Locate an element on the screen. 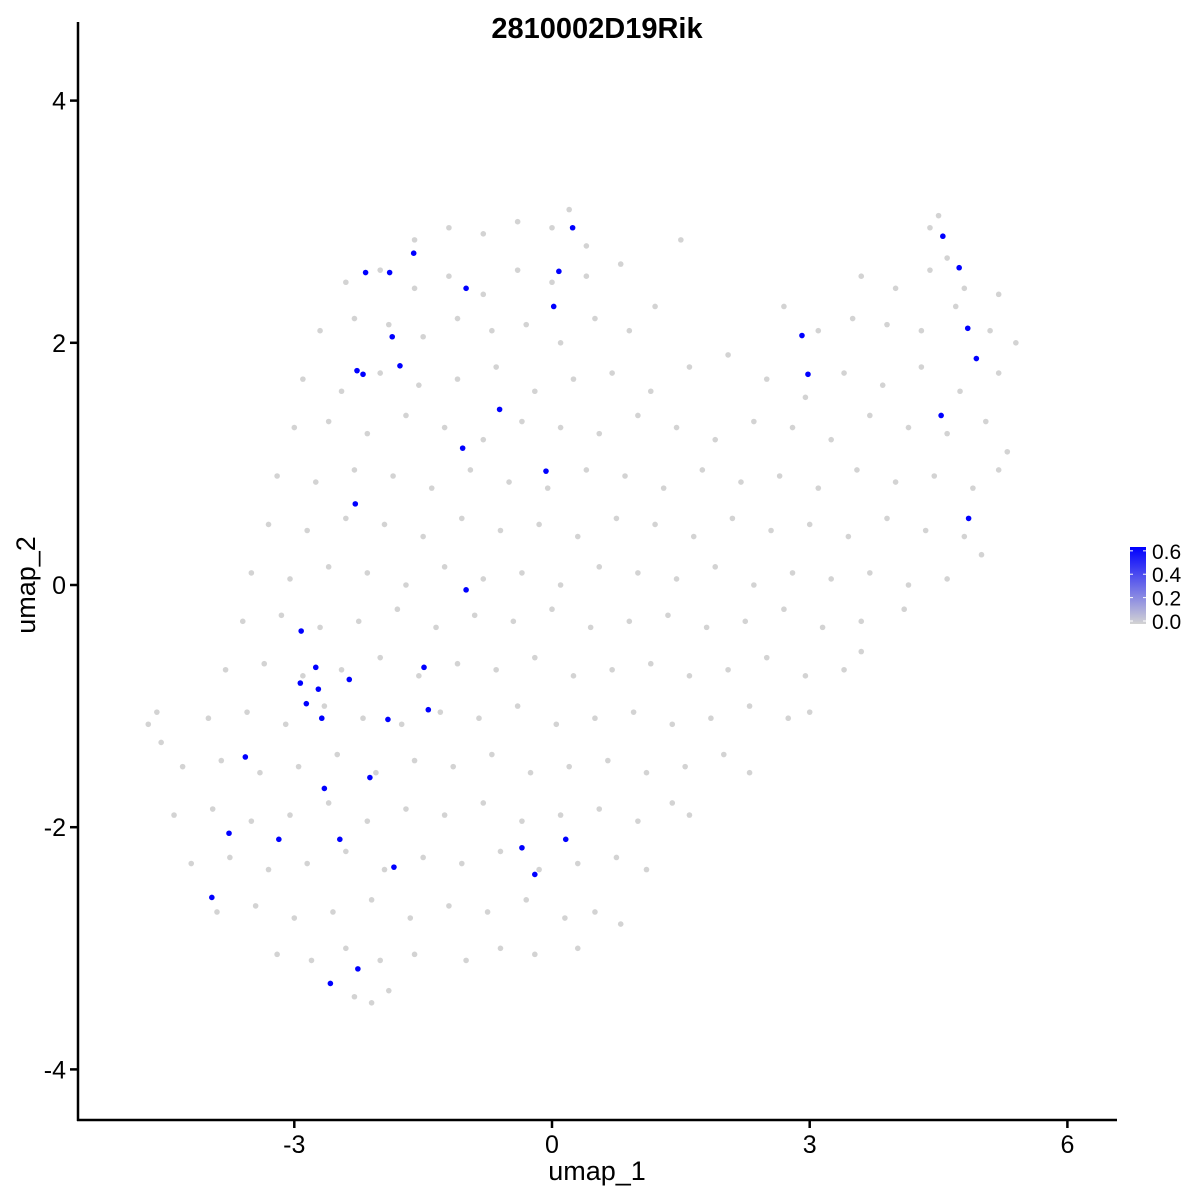 This screenshot has width=1200, height=1200. y-tick-label: -2 is located at coordinates (55, 828).